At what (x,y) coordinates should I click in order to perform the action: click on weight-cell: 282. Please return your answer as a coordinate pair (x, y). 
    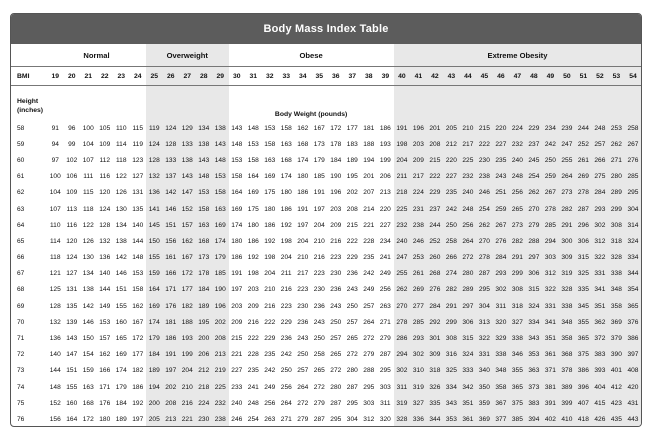
    Looking at the image, I should click on (517, 241).